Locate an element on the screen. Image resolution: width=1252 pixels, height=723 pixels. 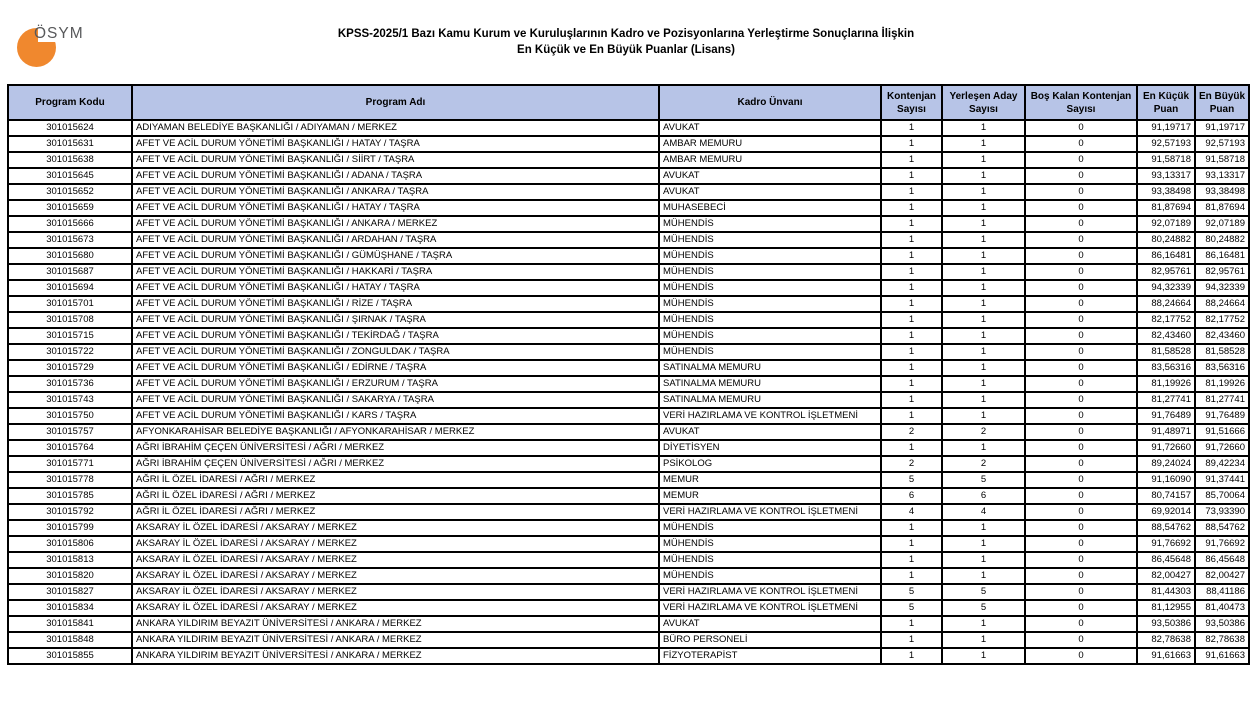
osym-logo: ÖSYM is located at coordinates (77, 47).